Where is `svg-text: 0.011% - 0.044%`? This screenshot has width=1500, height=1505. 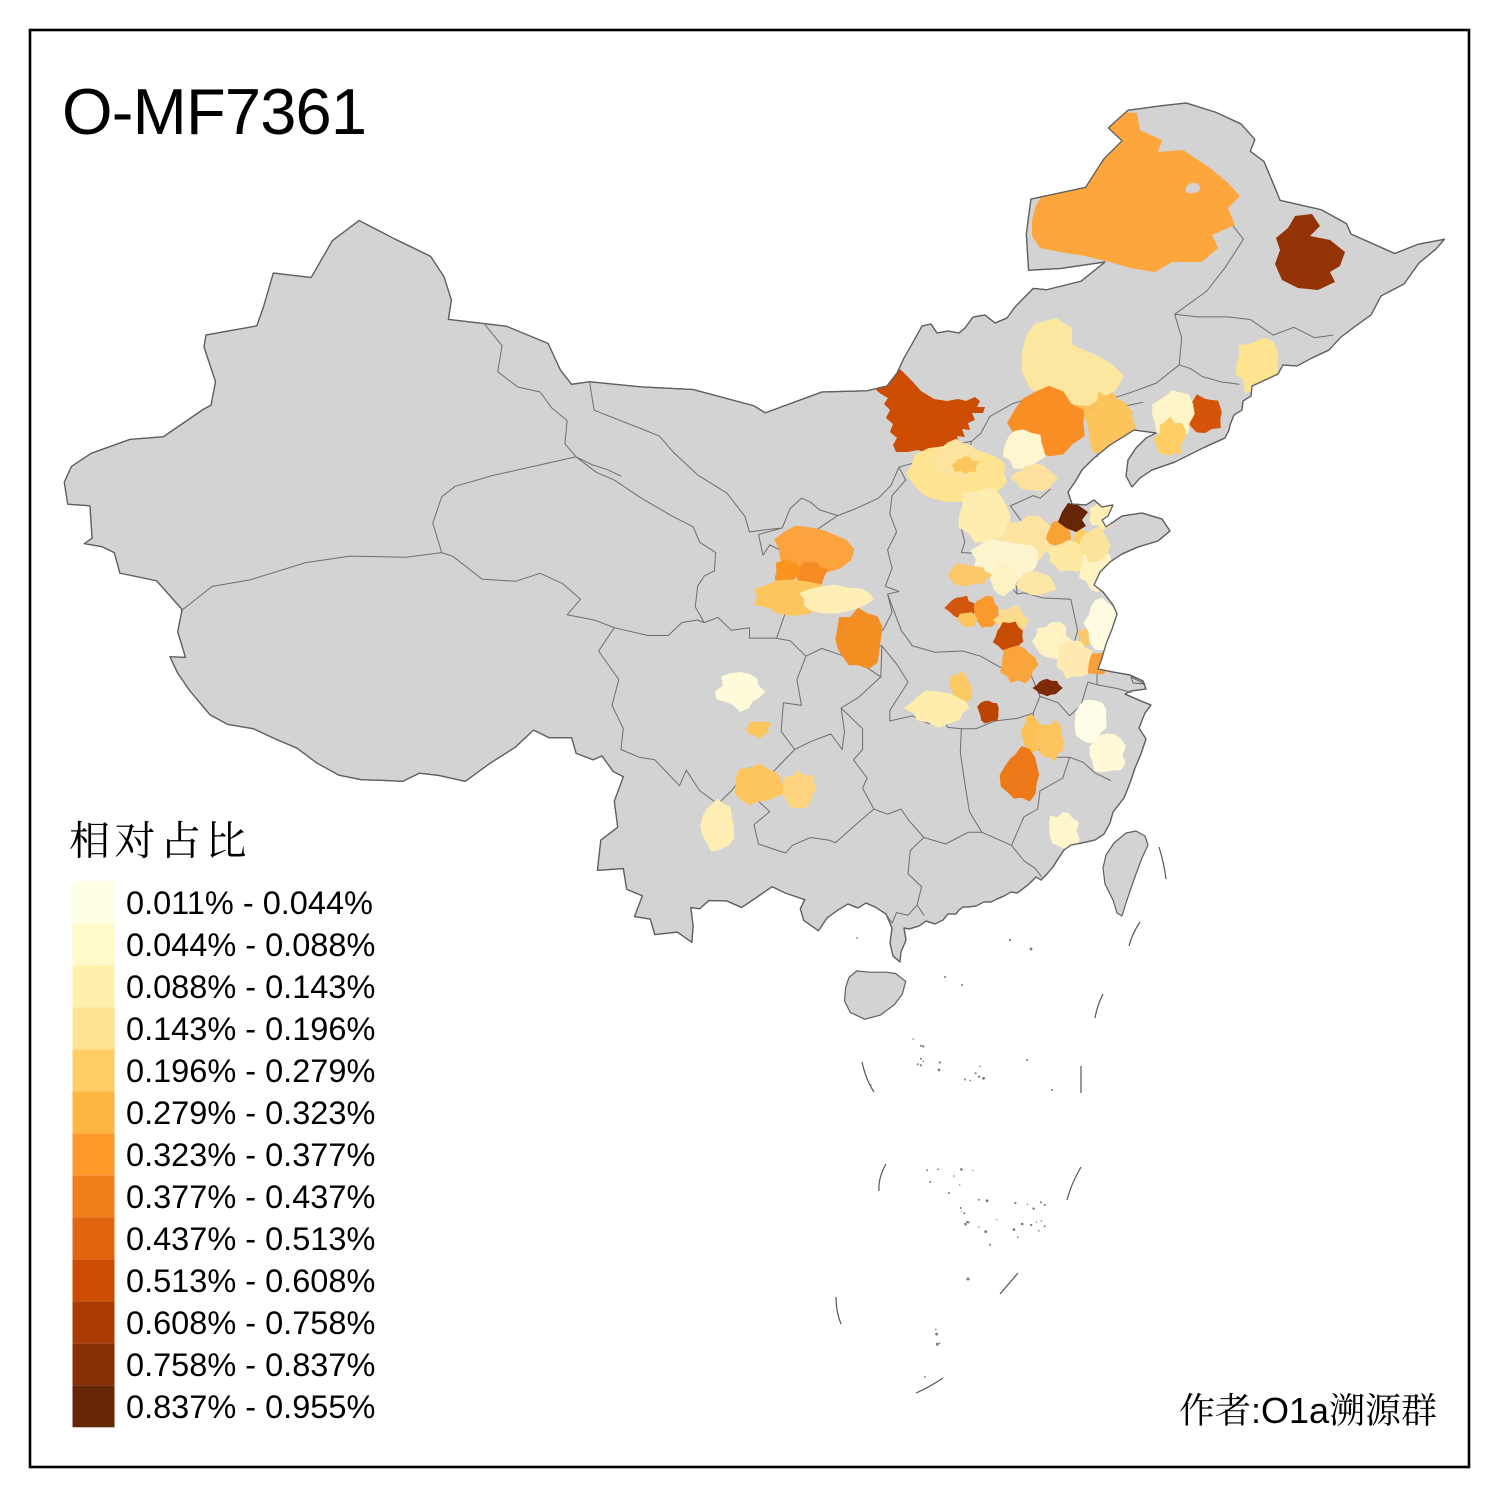 svg-text: 0.011% - 0.044% is located at coordinates (249, 903).